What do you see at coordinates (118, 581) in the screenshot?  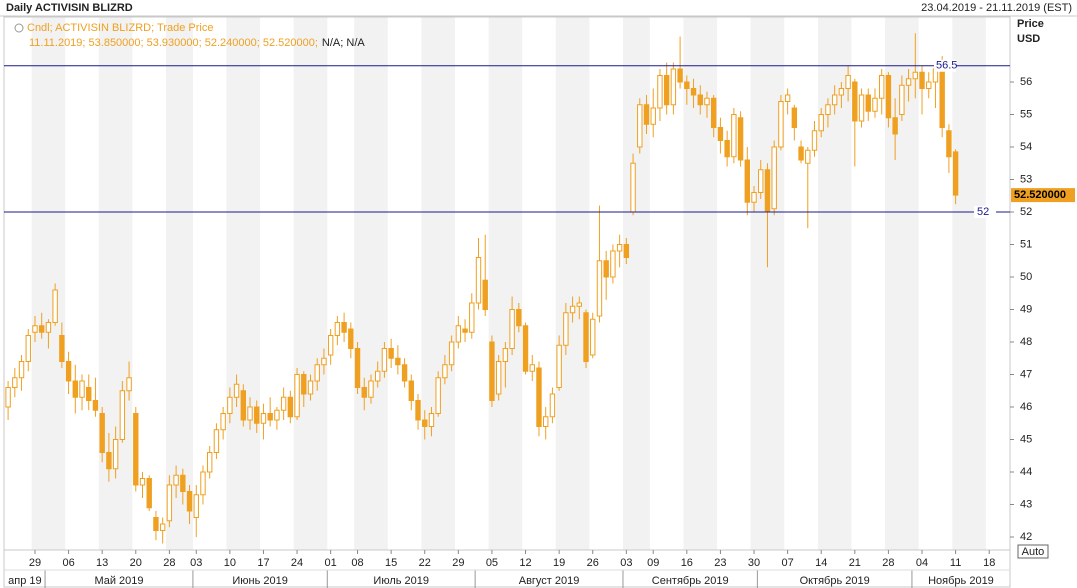 I see `month-label: Май 2019` at bounding box center [118, 581].